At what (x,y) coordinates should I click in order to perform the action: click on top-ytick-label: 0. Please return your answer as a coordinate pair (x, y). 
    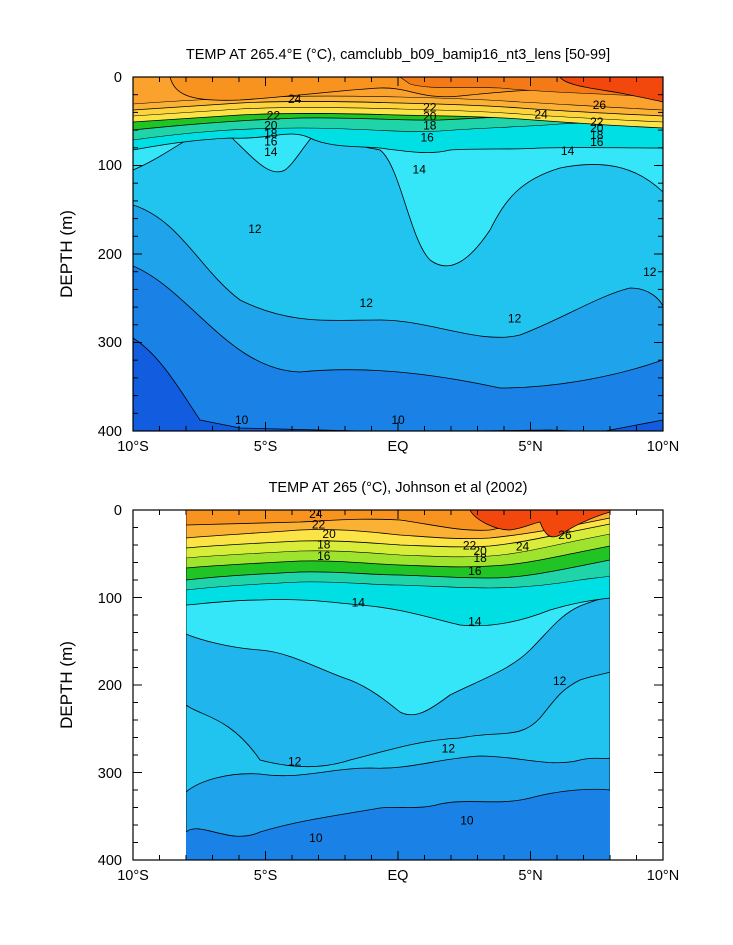
    Looking at the image, I should click on (118, 78).